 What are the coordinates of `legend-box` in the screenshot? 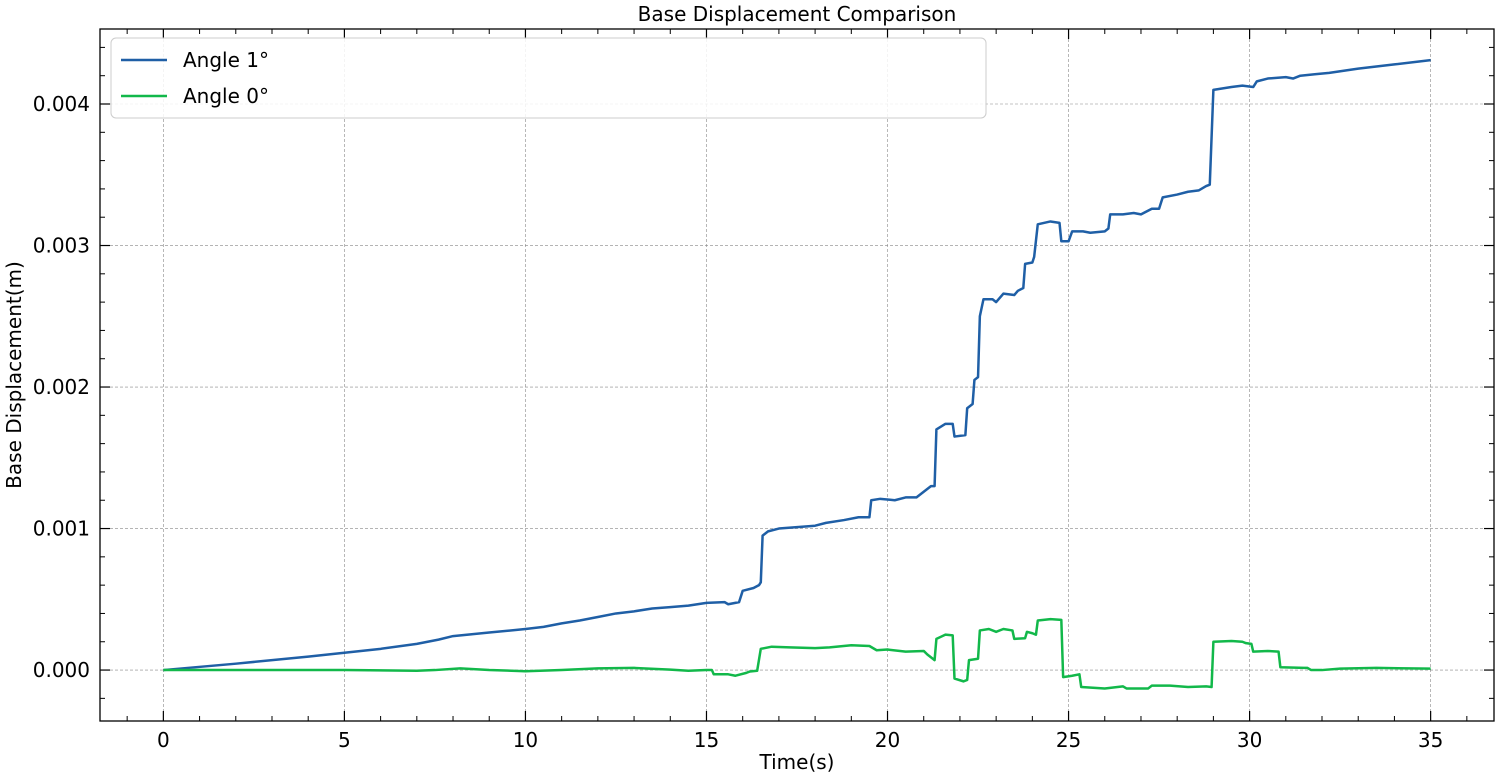 It's located at (548, 78).